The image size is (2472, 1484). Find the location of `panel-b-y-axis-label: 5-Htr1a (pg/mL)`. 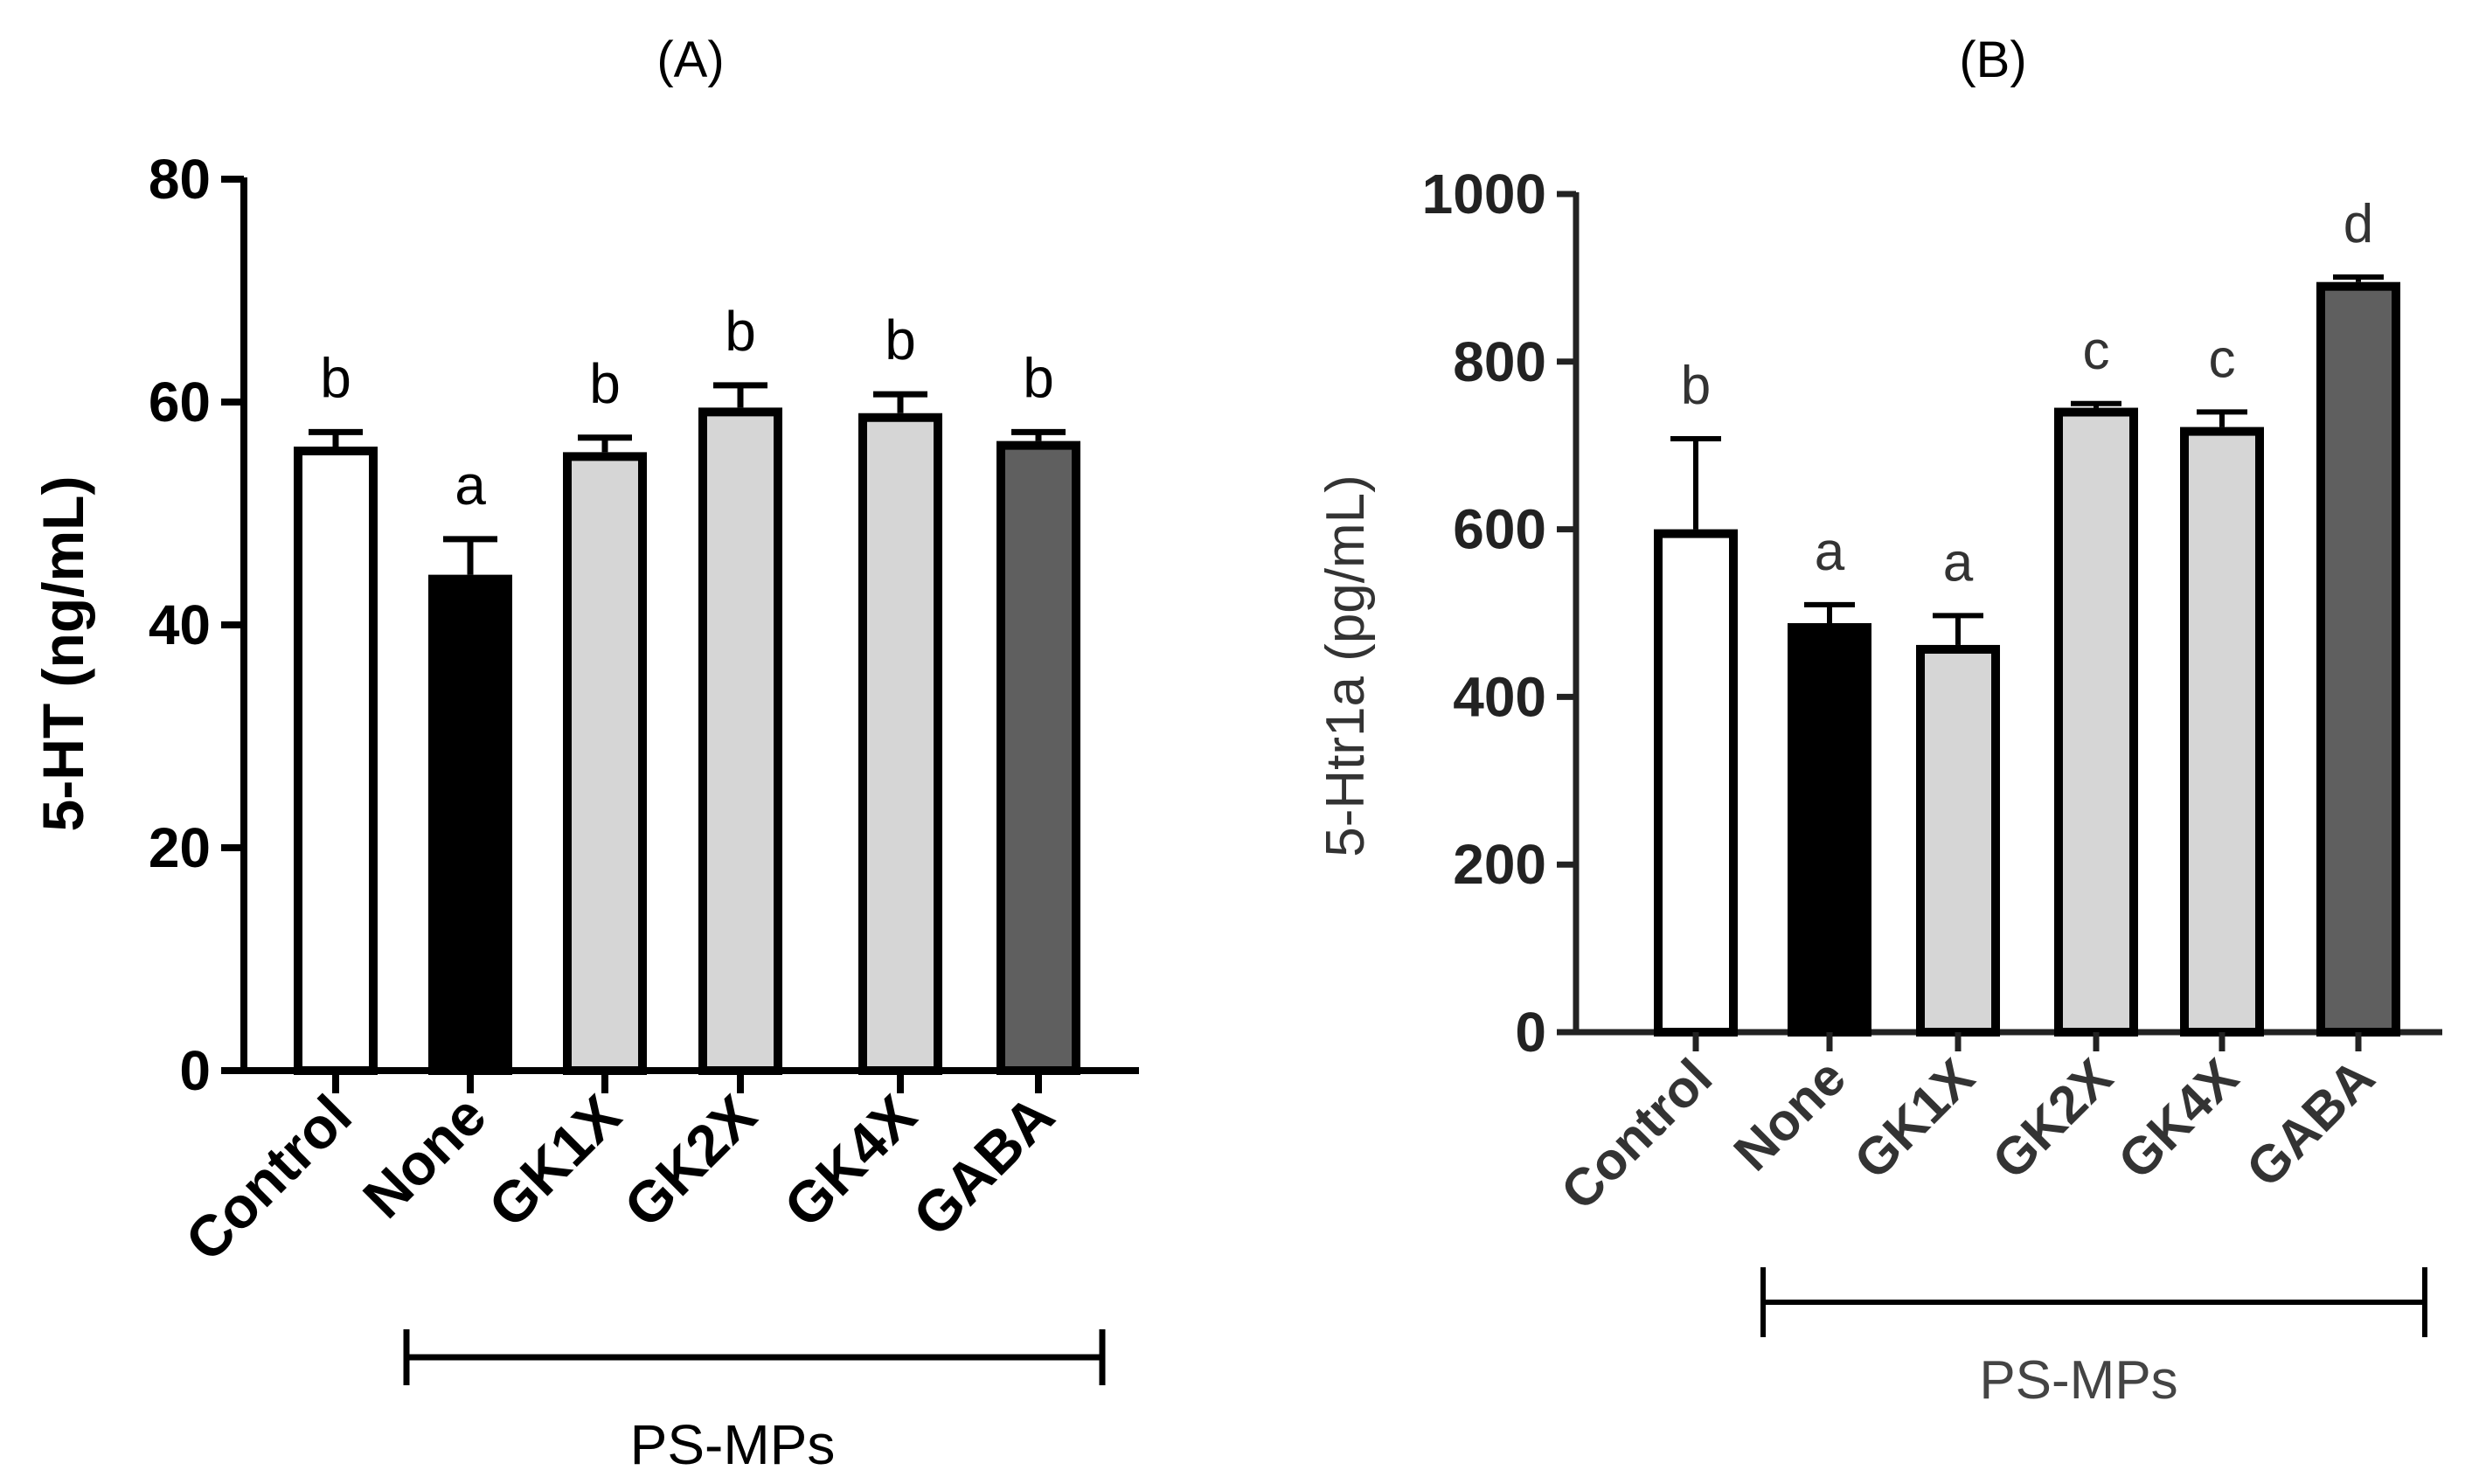

panel-b-y-axis-label: 5-Htr1a (pg/mL) is located at coordinates (1346, 666).